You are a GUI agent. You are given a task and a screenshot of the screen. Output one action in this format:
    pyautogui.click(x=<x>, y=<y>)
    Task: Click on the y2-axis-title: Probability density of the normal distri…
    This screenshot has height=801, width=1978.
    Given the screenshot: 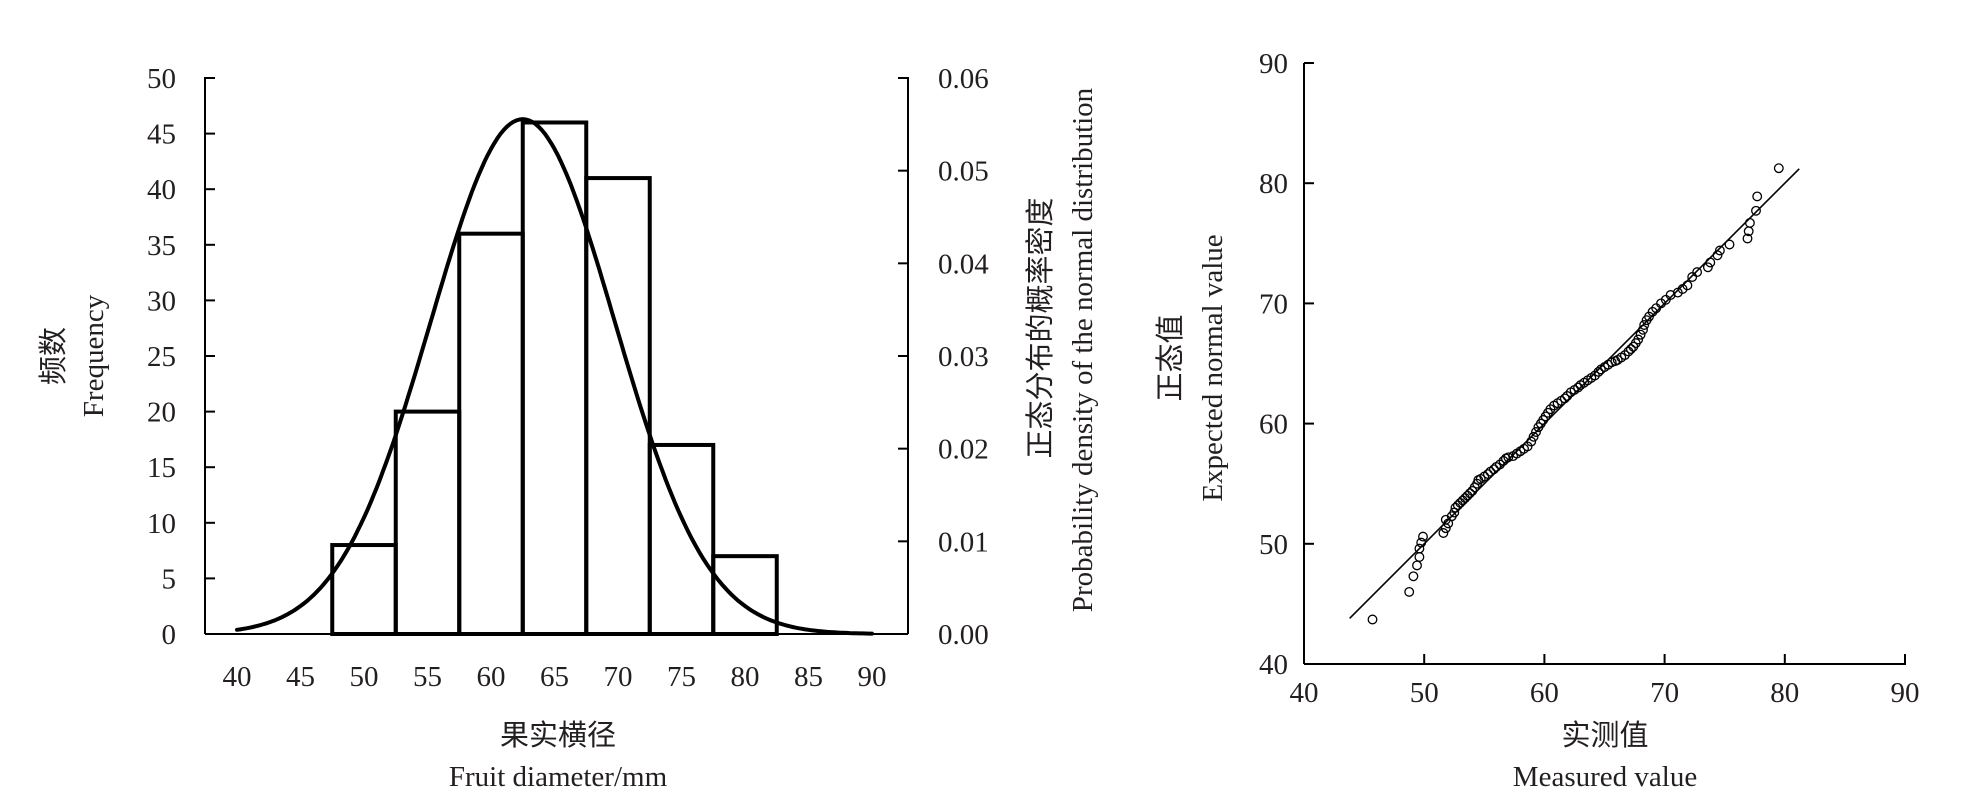 What is the action you would take?
    pyautogui.click(x=1083, y=349)
    